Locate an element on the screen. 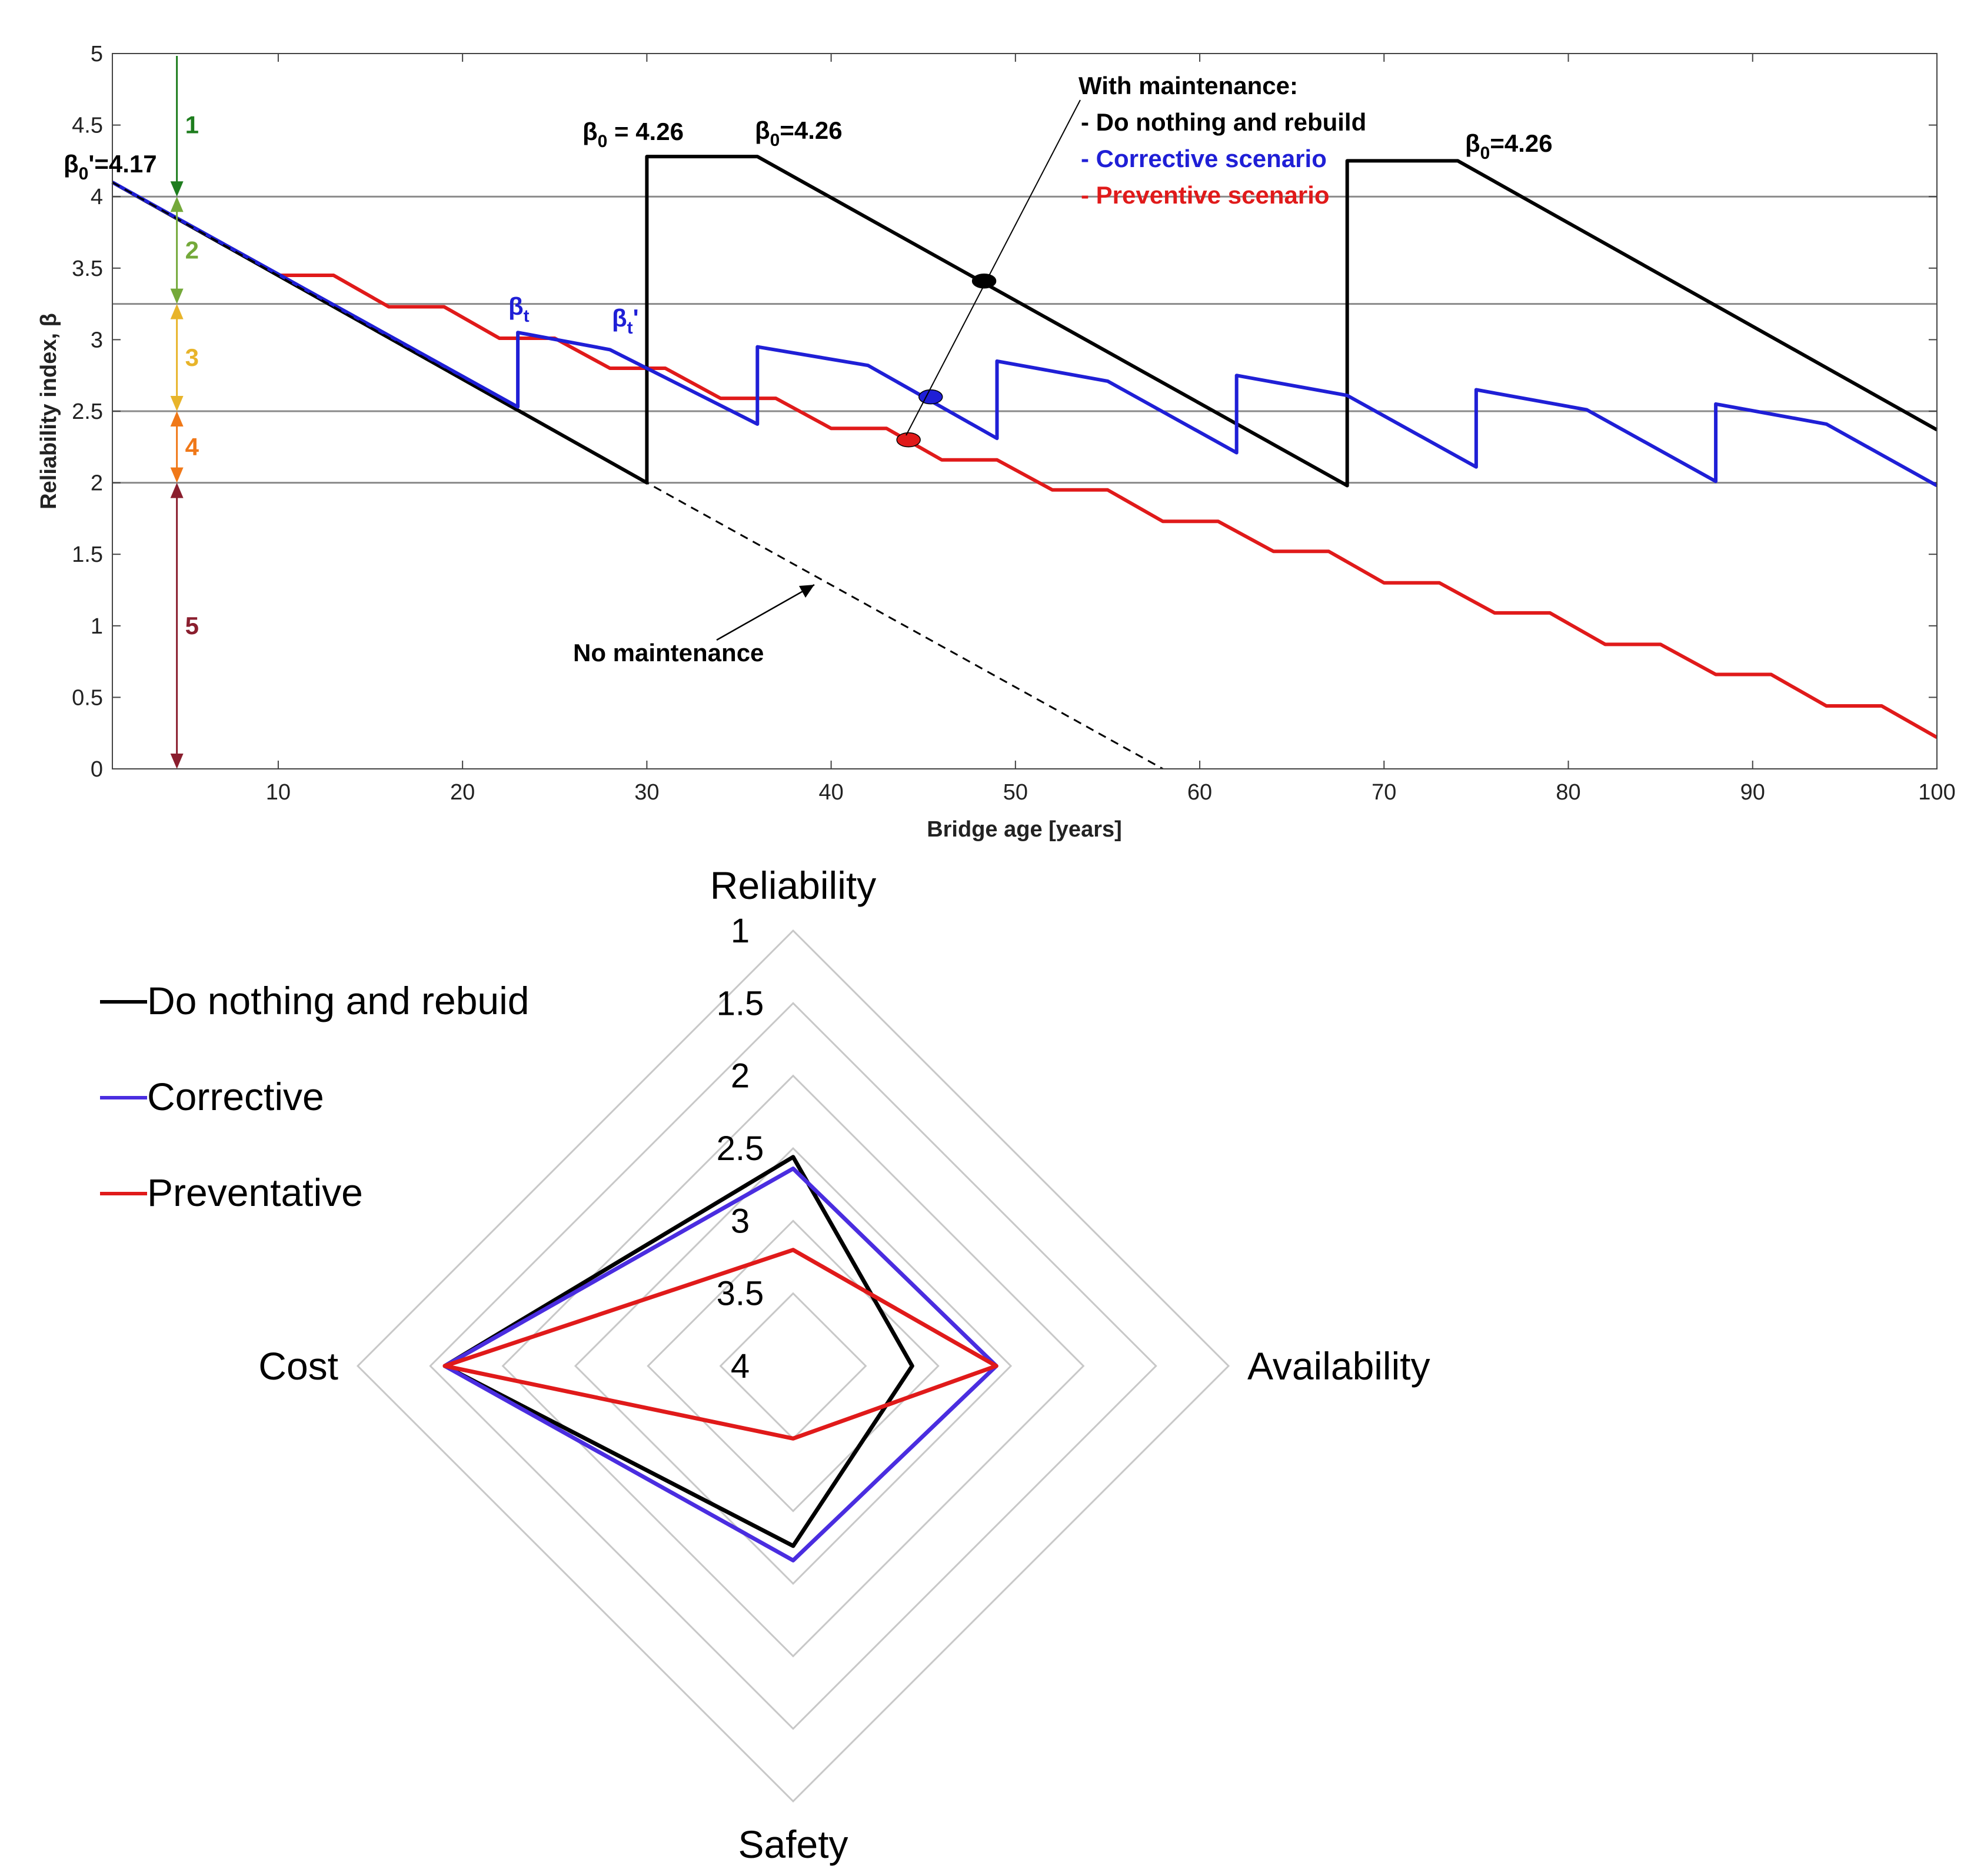 The width and height of the screenshot is (1974, 1876). band-2: 2 is located at coordinates (184, 250).